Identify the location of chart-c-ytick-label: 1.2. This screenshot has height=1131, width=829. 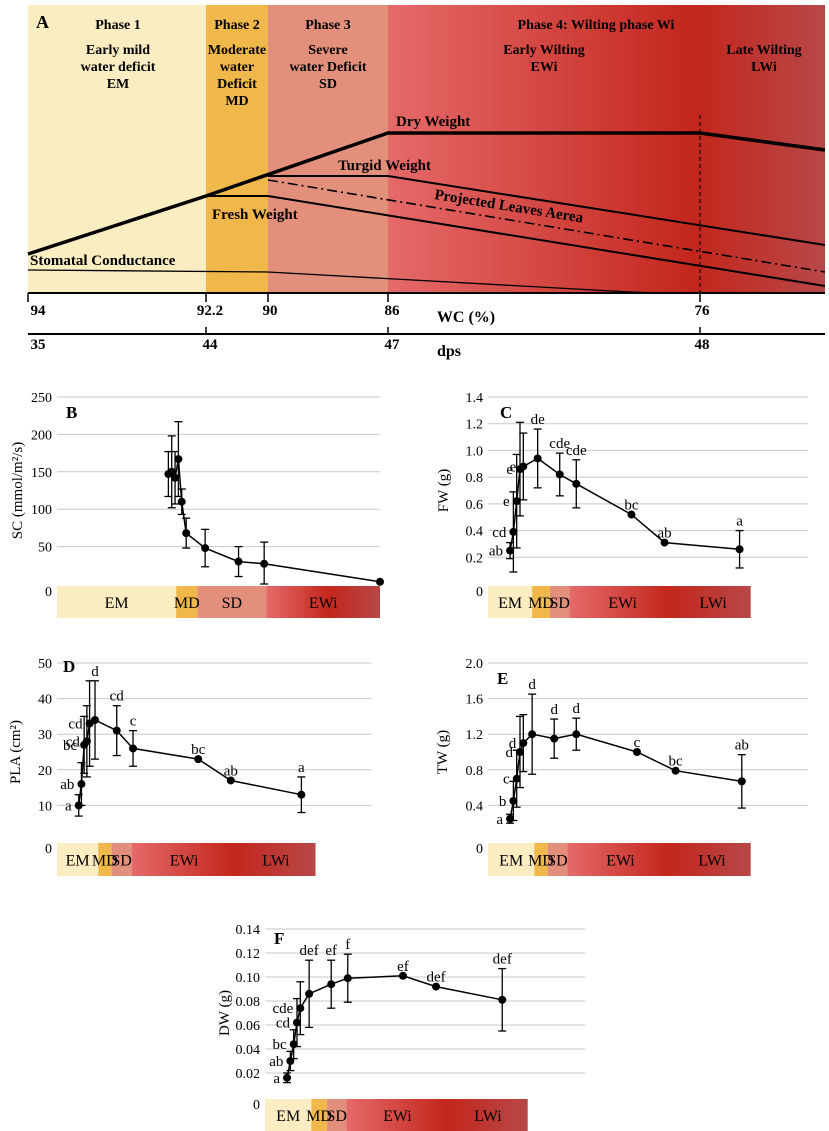
(475, 425).